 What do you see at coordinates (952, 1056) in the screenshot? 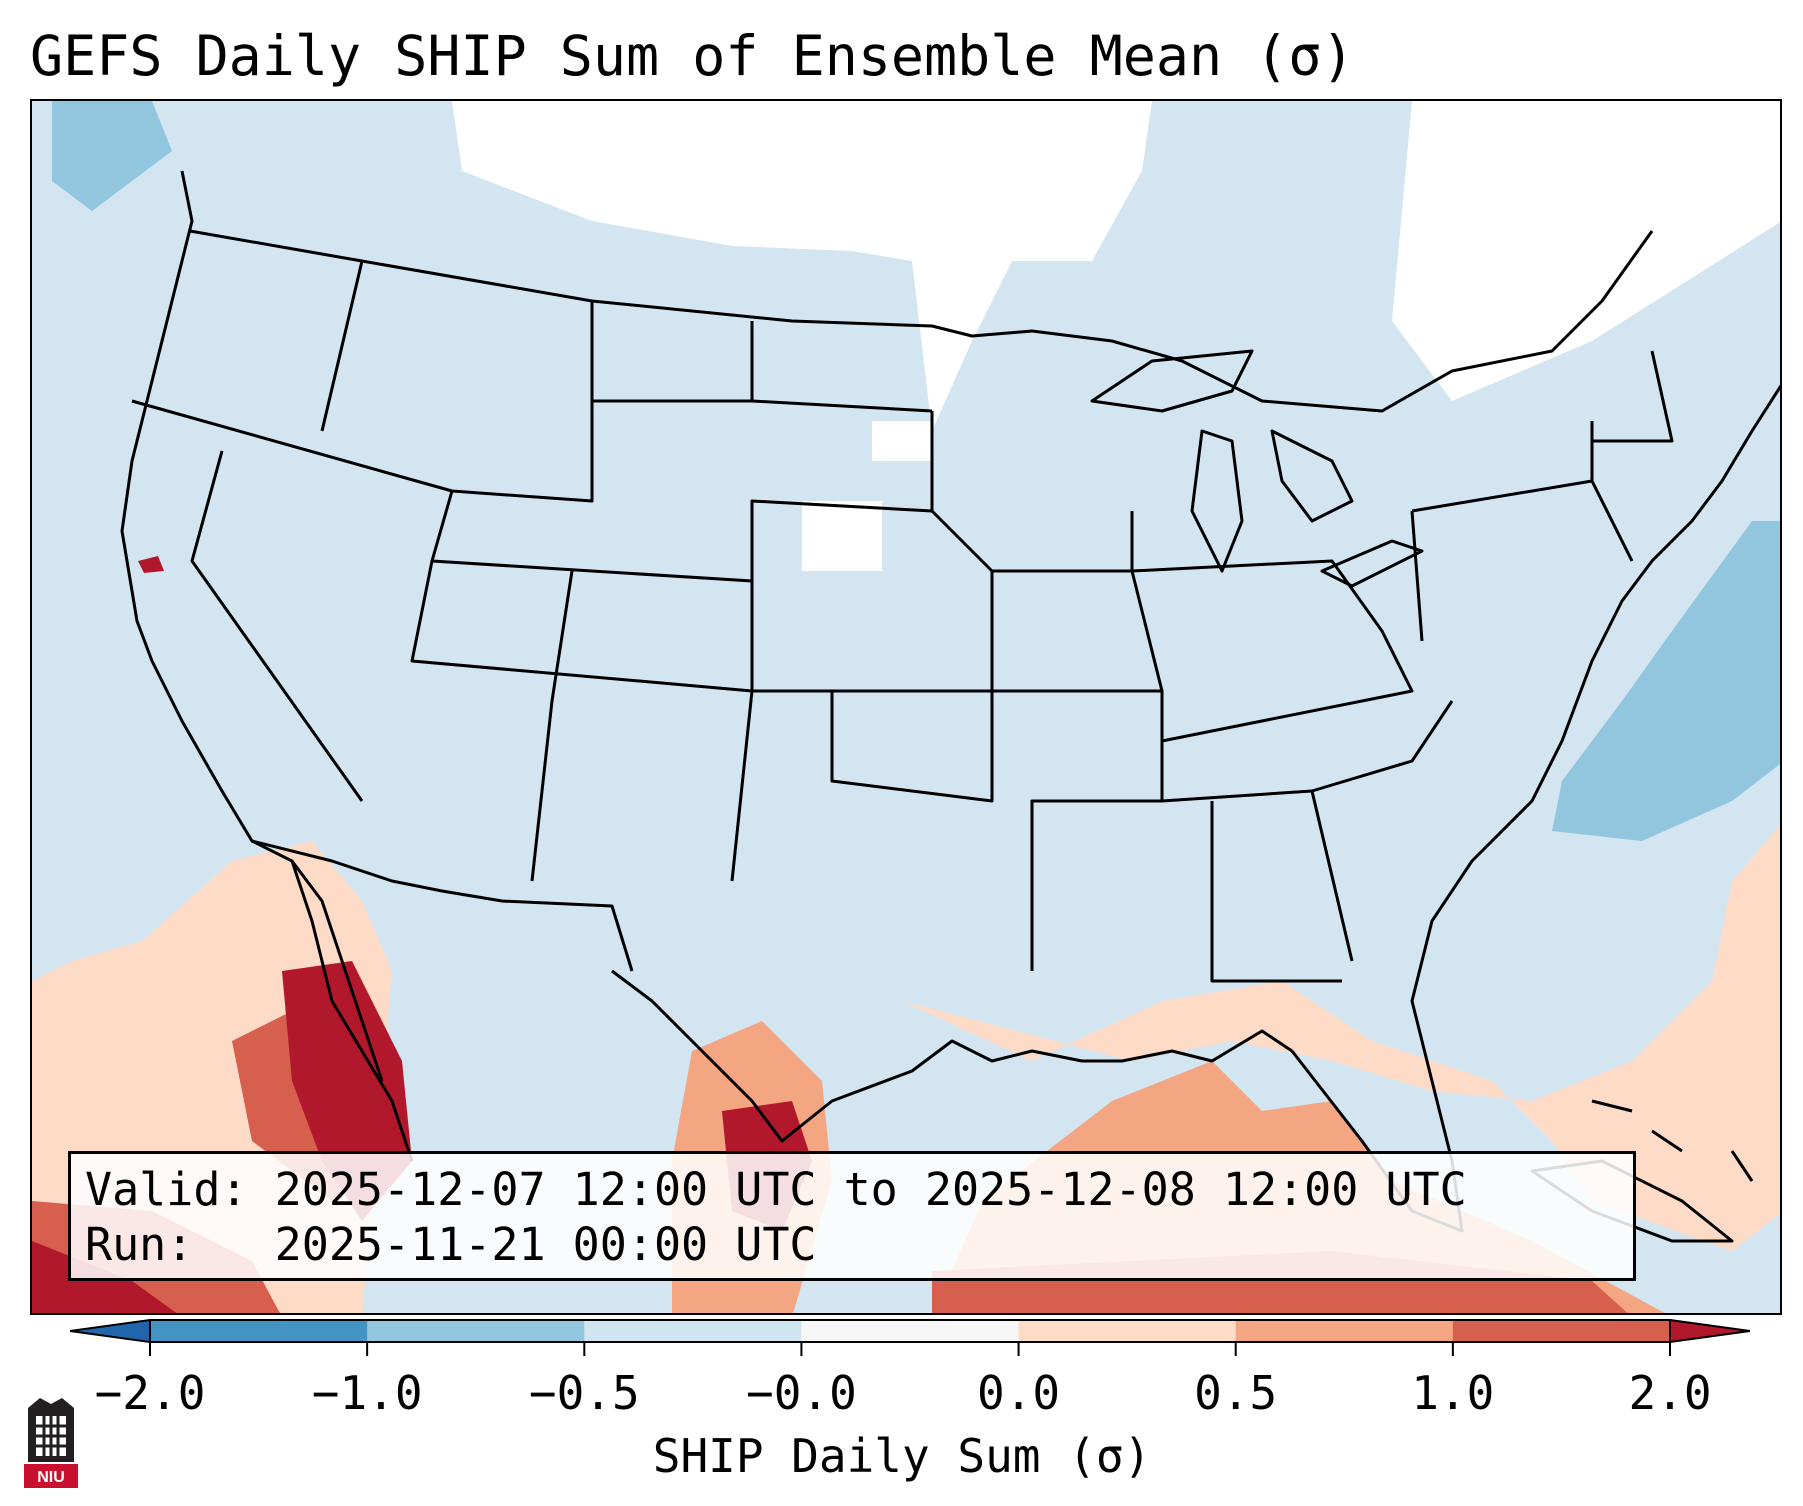
I see `gulf-coast` at bounding box center [952, 1056].